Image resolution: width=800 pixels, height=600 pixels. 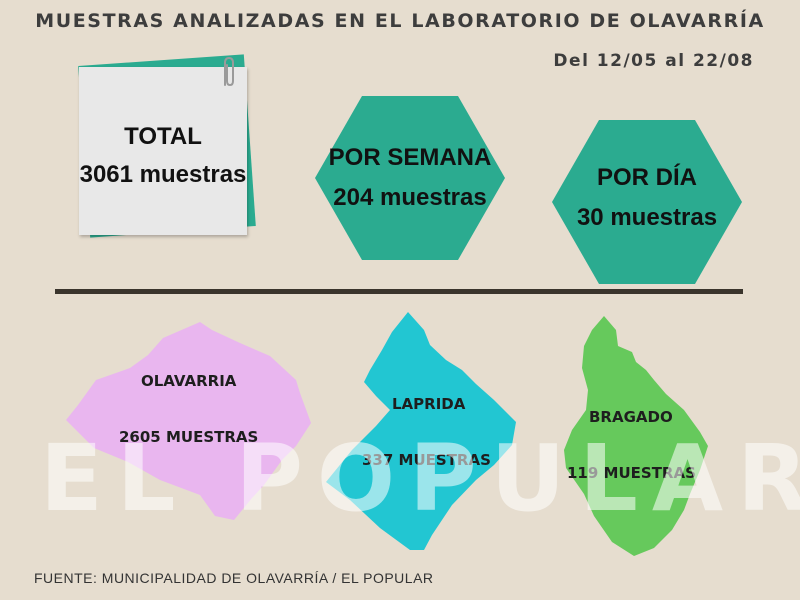 I want to click on total-label: TOTAL, so click(x=163, y=136).